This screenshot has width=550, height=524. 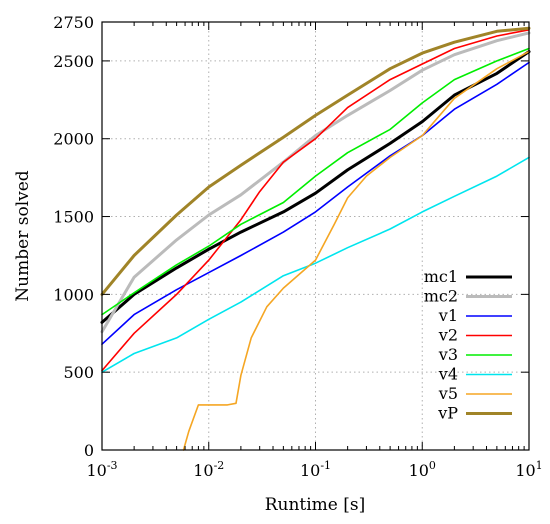 I want to click on y-tick-label: 0, so click(x=89, y=450).